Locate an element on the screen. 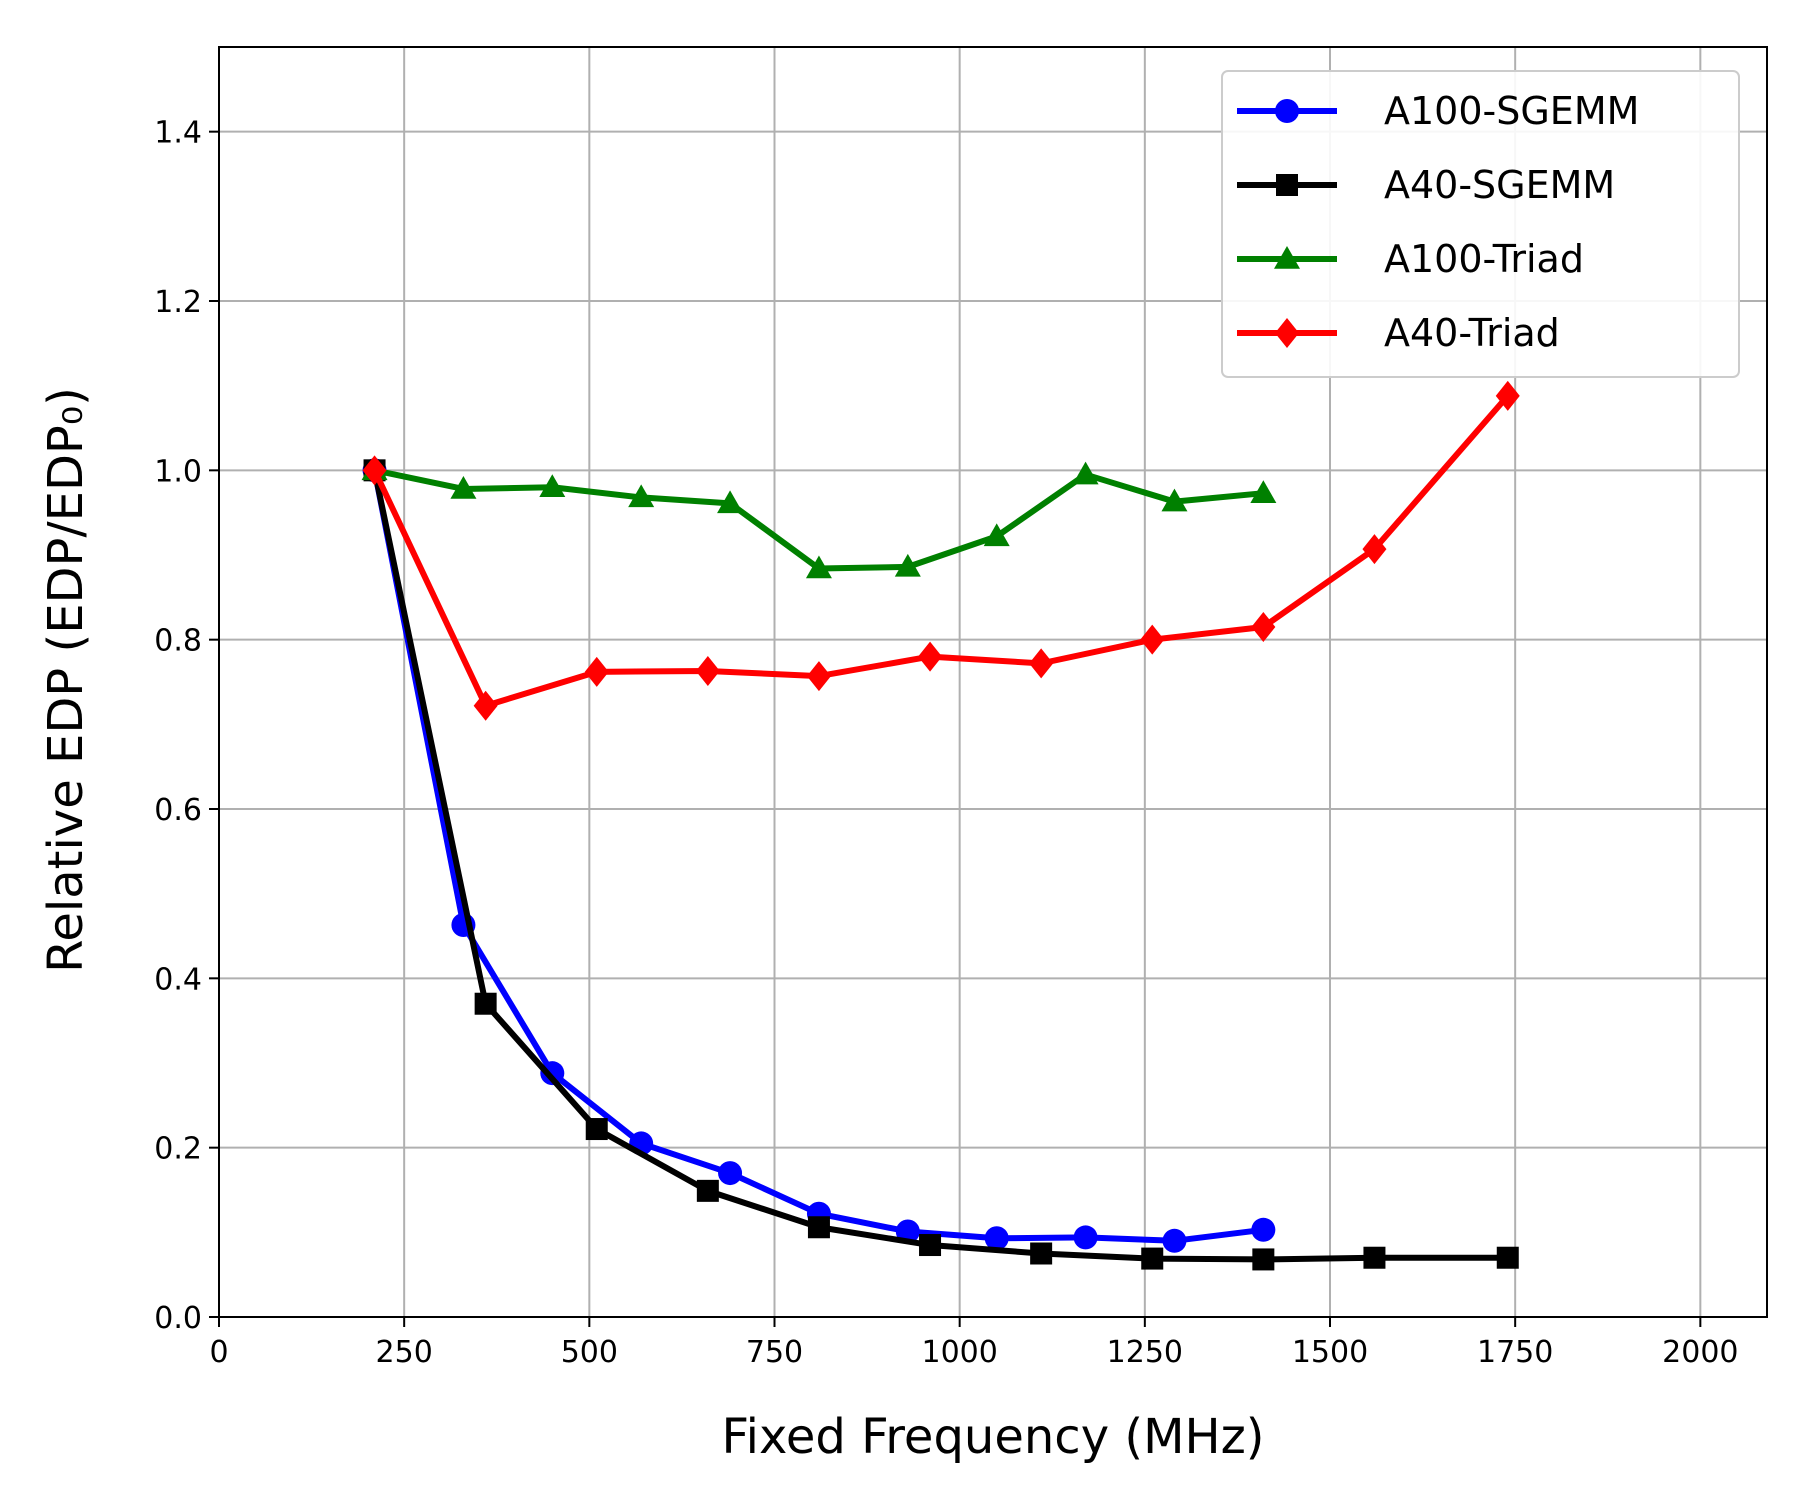 The image size is (1800, 1500). legend-box is located at coordinates (1480, 224).